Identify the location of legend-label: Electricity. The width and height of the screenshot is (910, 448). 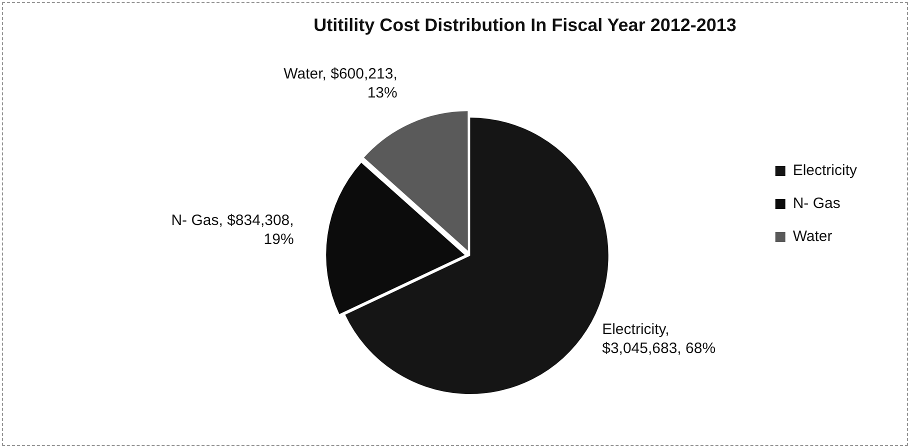
(825, 171).